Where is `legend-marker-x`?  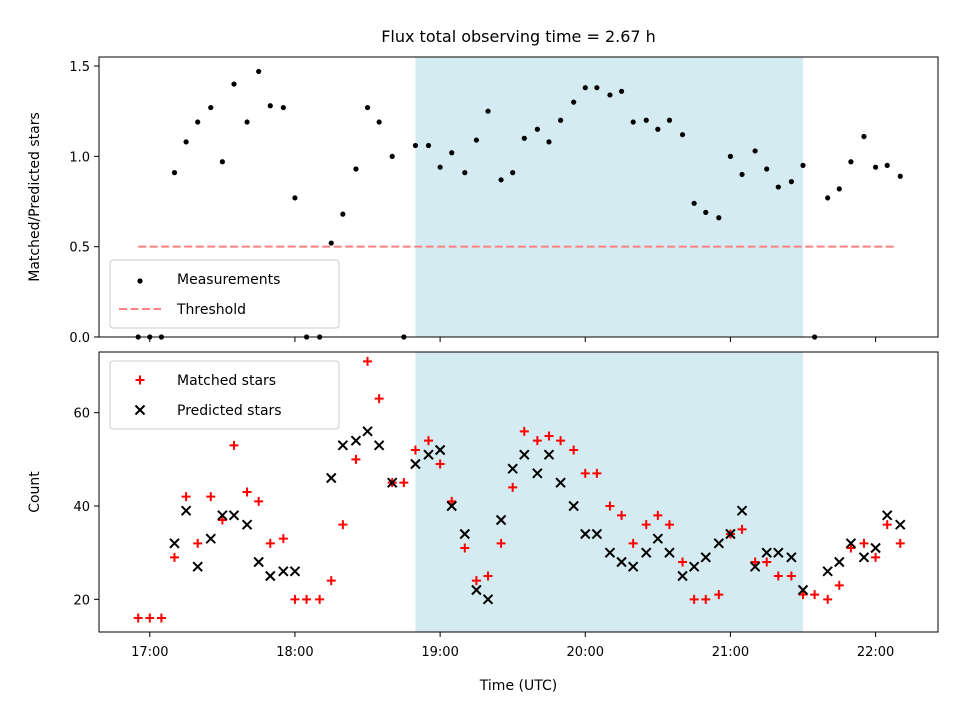
legend-marker-x is located at coordinates (140, 410).